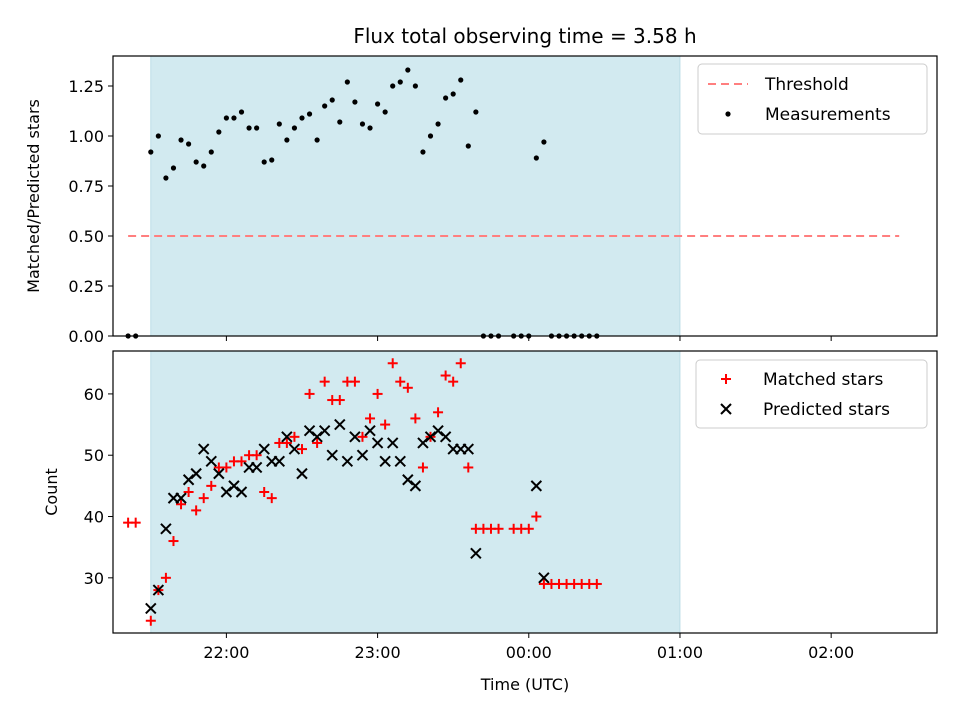  Describe the element at coordinates (86, 236) in the screenshot. I see `top-y-tick-label: 0.50` at that location.